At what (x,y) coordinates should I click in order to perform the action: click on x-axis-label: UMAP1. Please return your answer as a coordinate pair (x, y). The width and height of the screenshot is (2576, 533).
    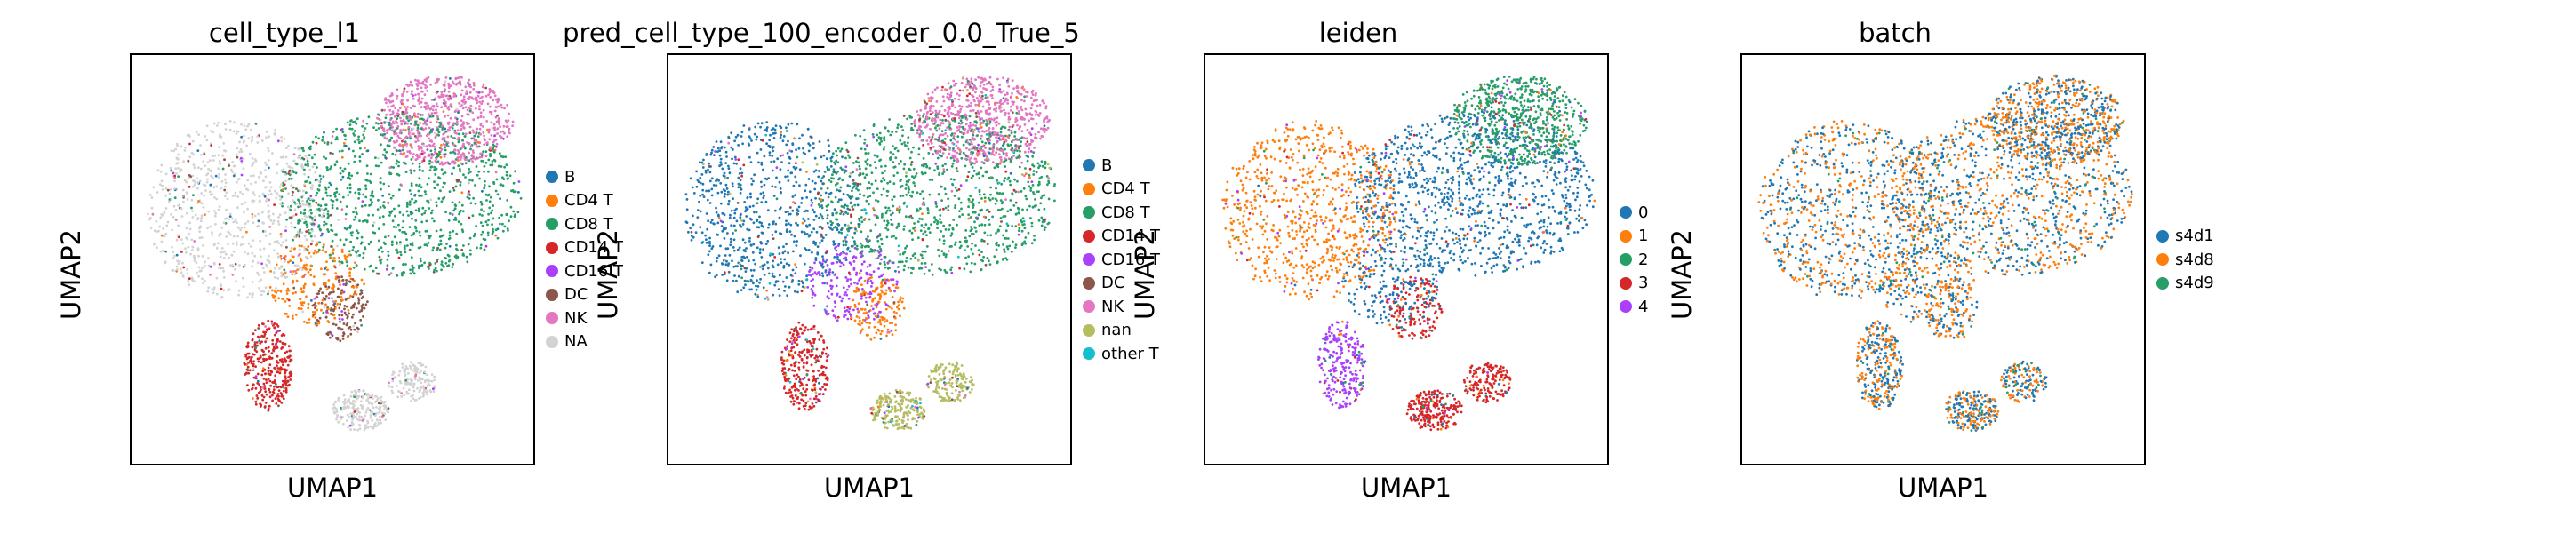
    Looking at the image, I should click on (332, 488).